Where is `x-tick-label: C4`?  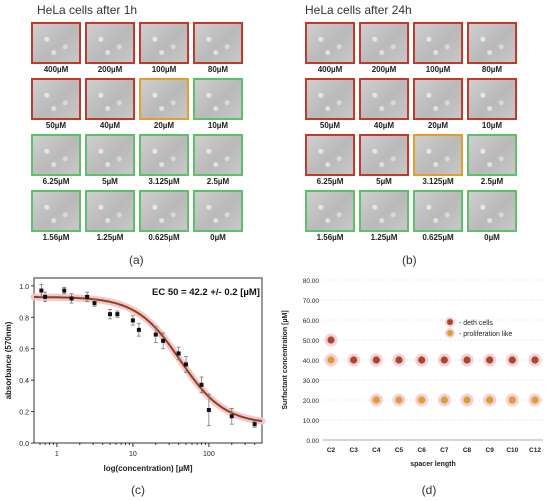
x-tick-label: C4 is located at coordinates (376, 450).